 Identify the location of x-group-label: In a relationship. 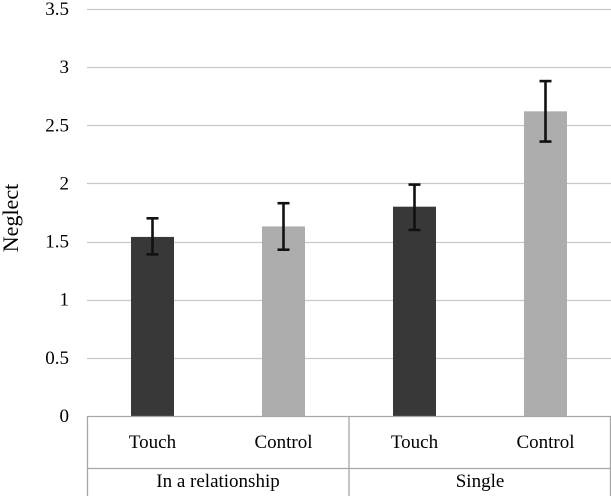
(217, 481).